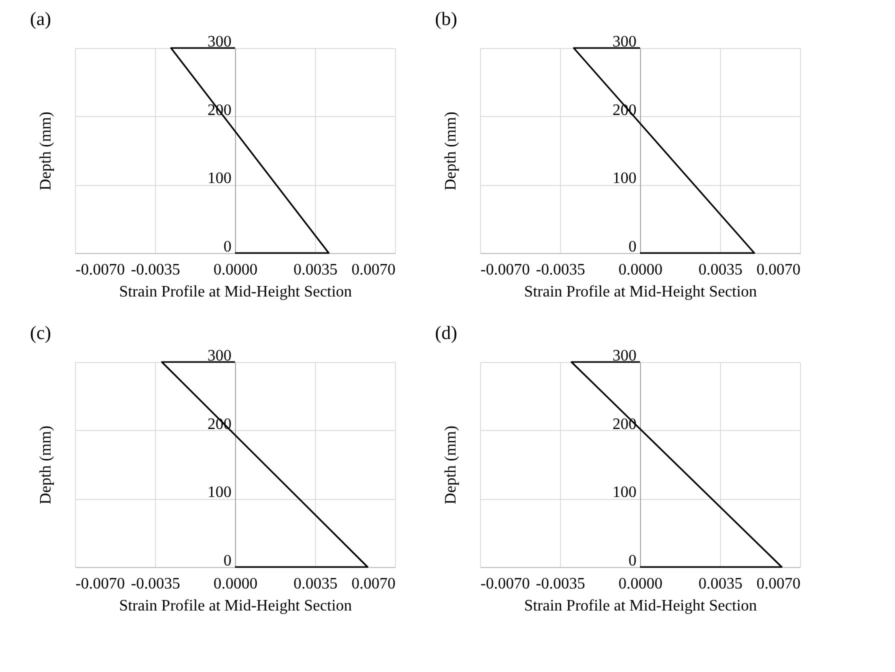  Describe the element at coordinates (446, 333) in the screenshot. I see `chart-title: (d)` at that location.